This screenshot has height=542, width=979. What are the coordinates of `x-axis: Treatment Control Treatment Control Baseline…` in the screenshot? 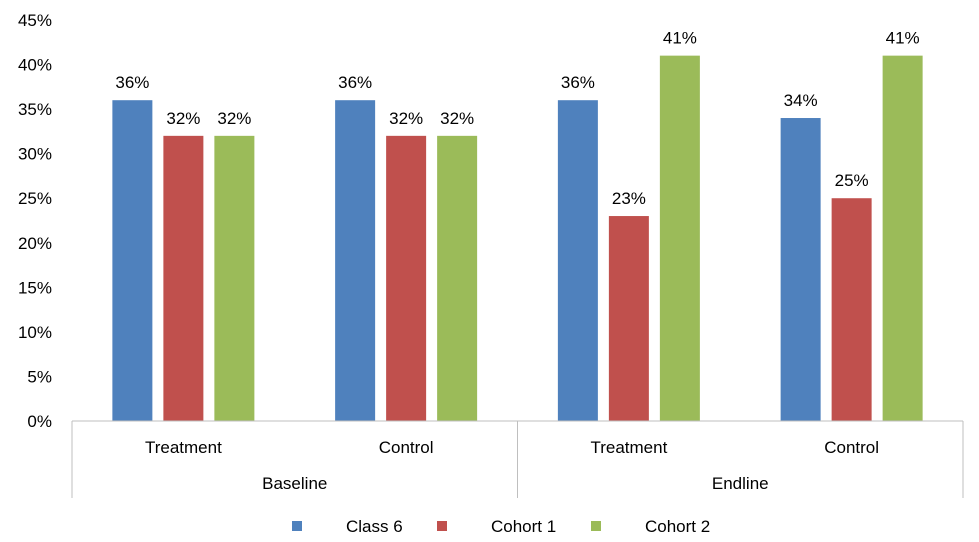 It's located at (517, 459).